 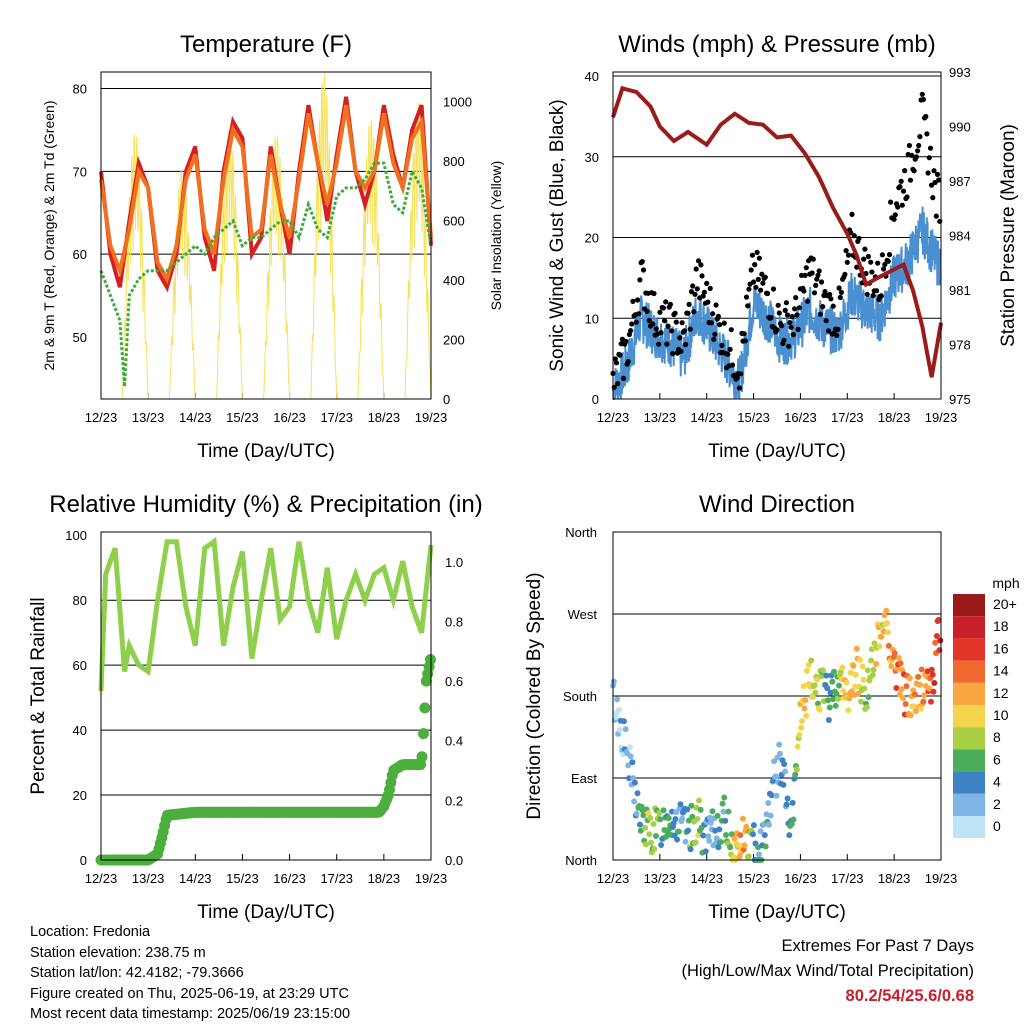 I want to click on rh-y2tick-label: 0.6, so click(x=454, y=681).